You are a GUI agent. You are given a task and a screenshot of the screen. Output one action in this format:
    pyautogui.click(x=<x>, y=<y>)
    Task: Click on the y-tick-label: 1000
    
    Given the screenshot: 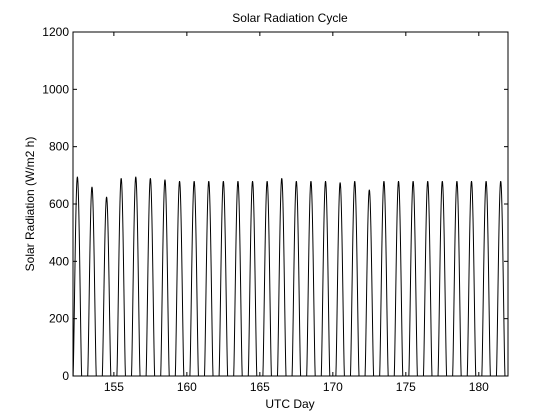 What is the action you would take?
    pyautogui.click(x=55, y=89)
    